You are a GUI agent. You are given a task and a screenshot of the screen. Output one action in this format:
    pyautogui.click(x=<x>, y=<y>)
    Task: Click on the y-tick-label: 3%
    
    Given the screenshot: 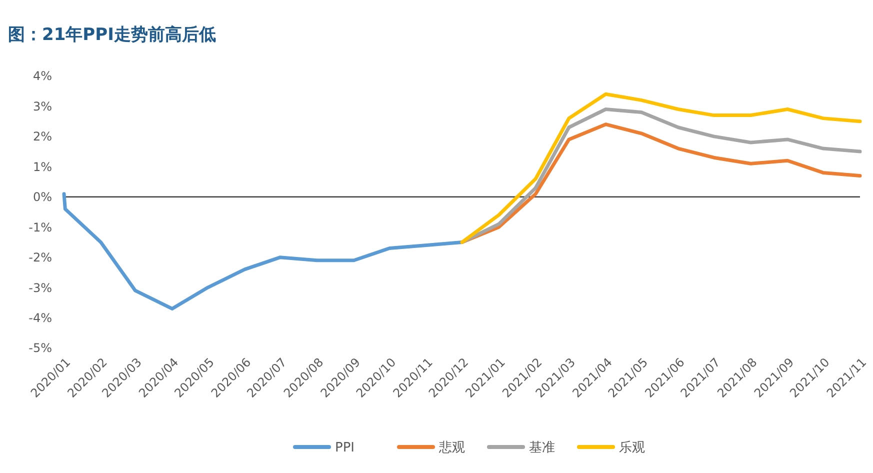 What is the action you would take?
    pyautogui.click(x=42, y=106)
    